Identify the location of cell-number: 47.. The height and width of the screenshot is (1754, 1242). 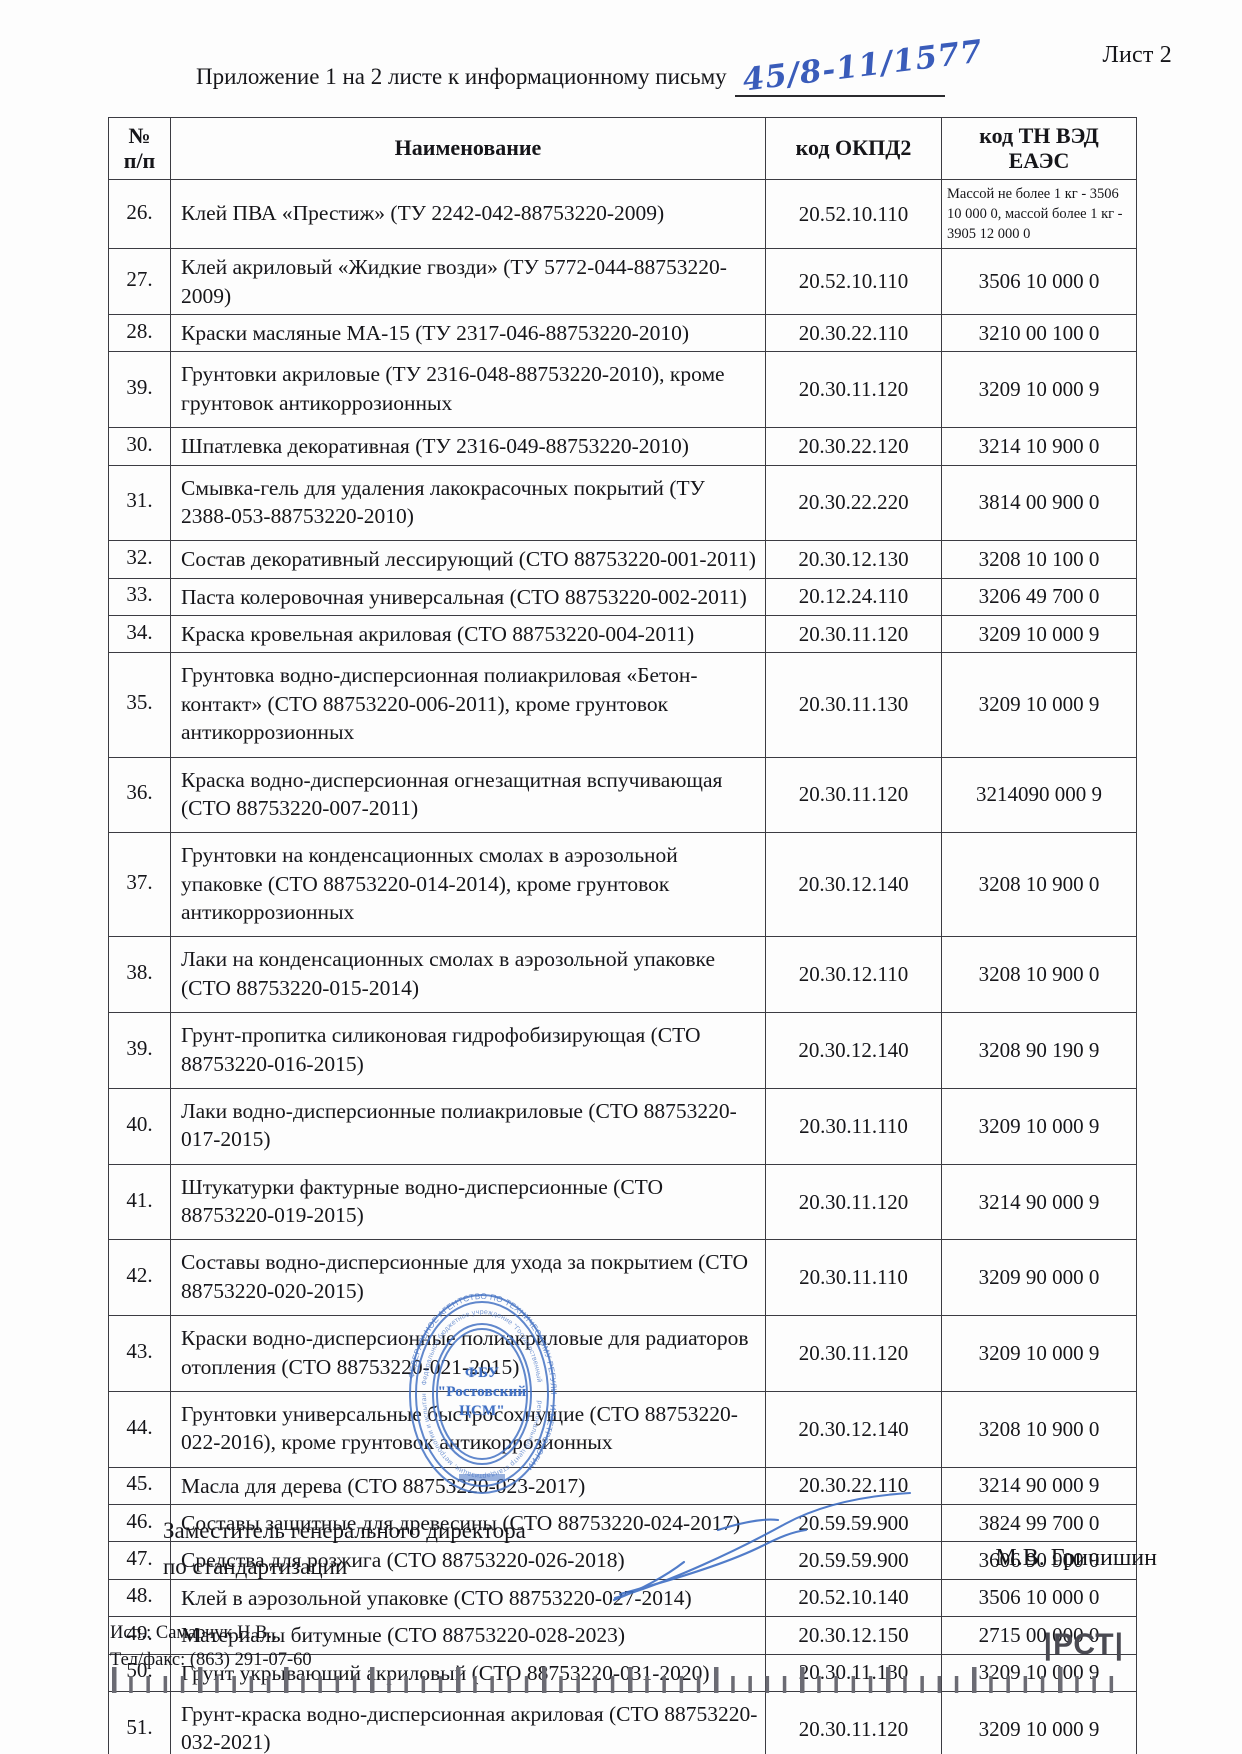
(139, 1560).